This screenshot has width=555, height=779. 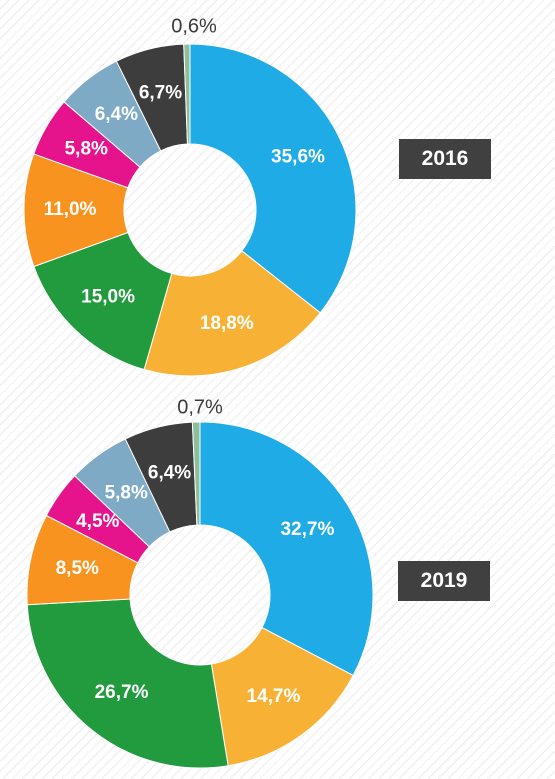 What do you see at coordinates (274, 696) in the screenshot?
I see `slice-data-label: 14,7%` at bounding box center [274, 696].